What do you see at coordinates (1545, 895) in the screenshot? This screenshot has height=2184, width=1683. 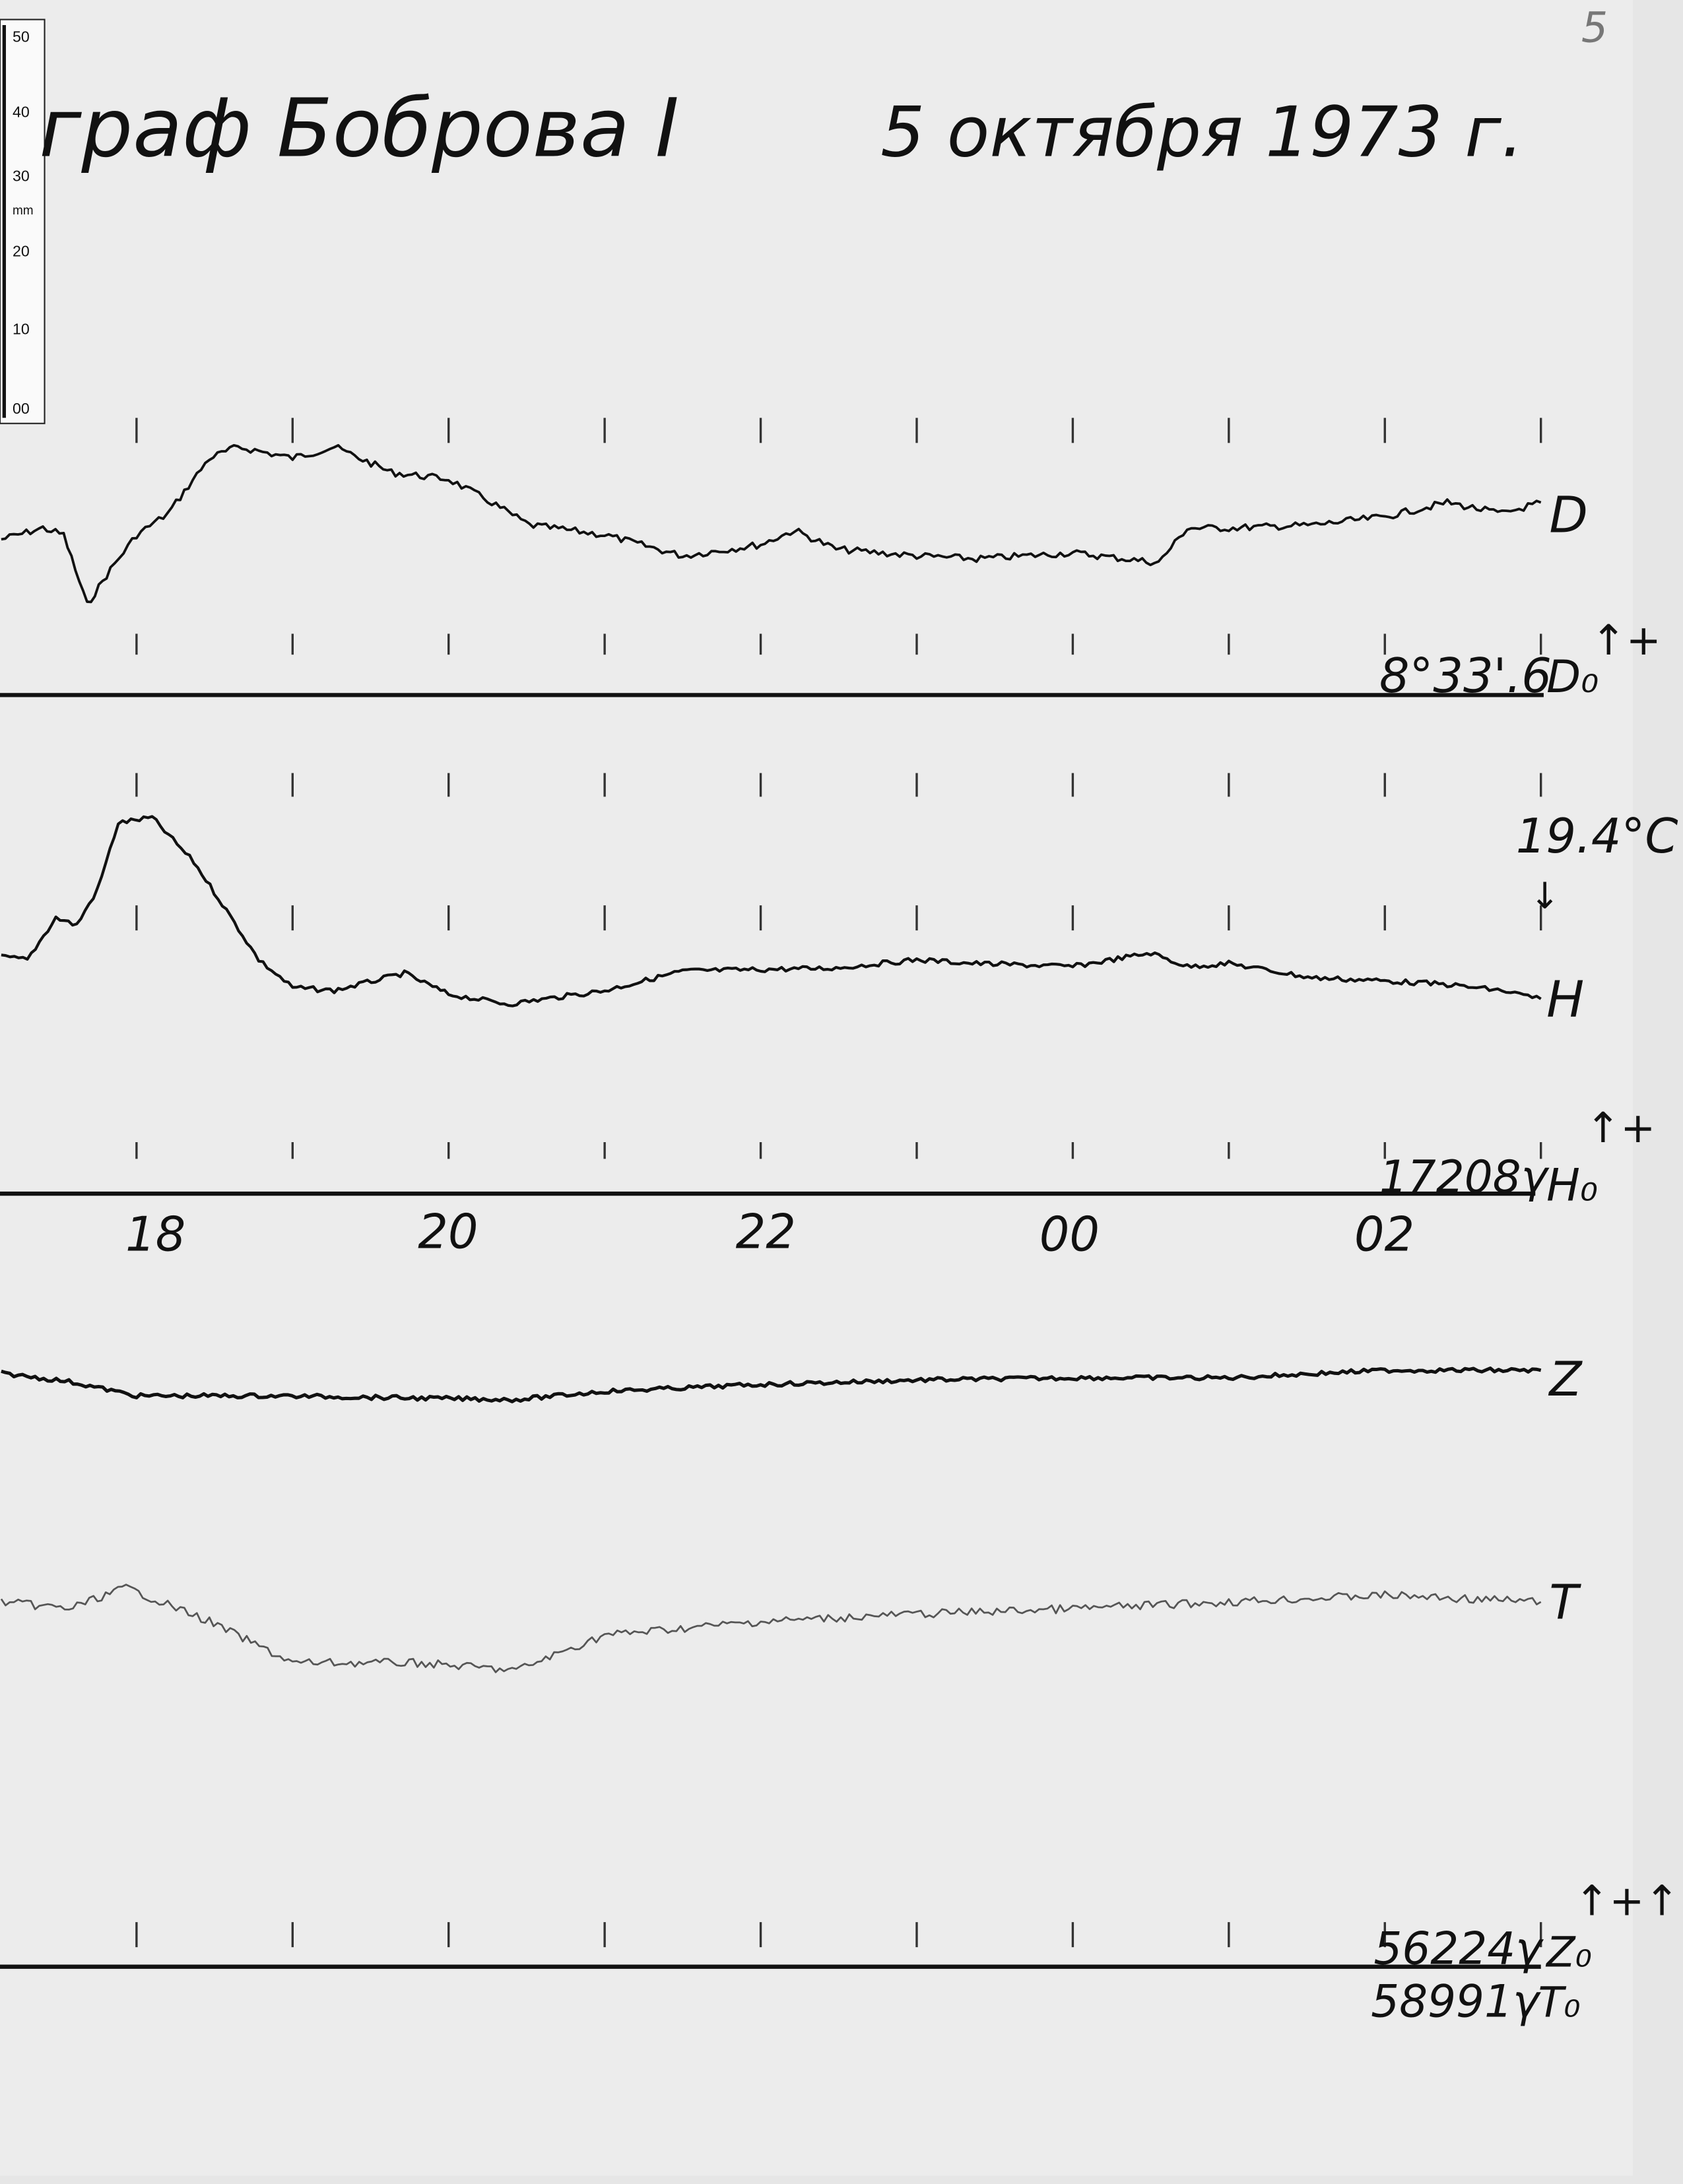 I see `arrow-down-icon: ↓` at bounding box center [1545, 895].